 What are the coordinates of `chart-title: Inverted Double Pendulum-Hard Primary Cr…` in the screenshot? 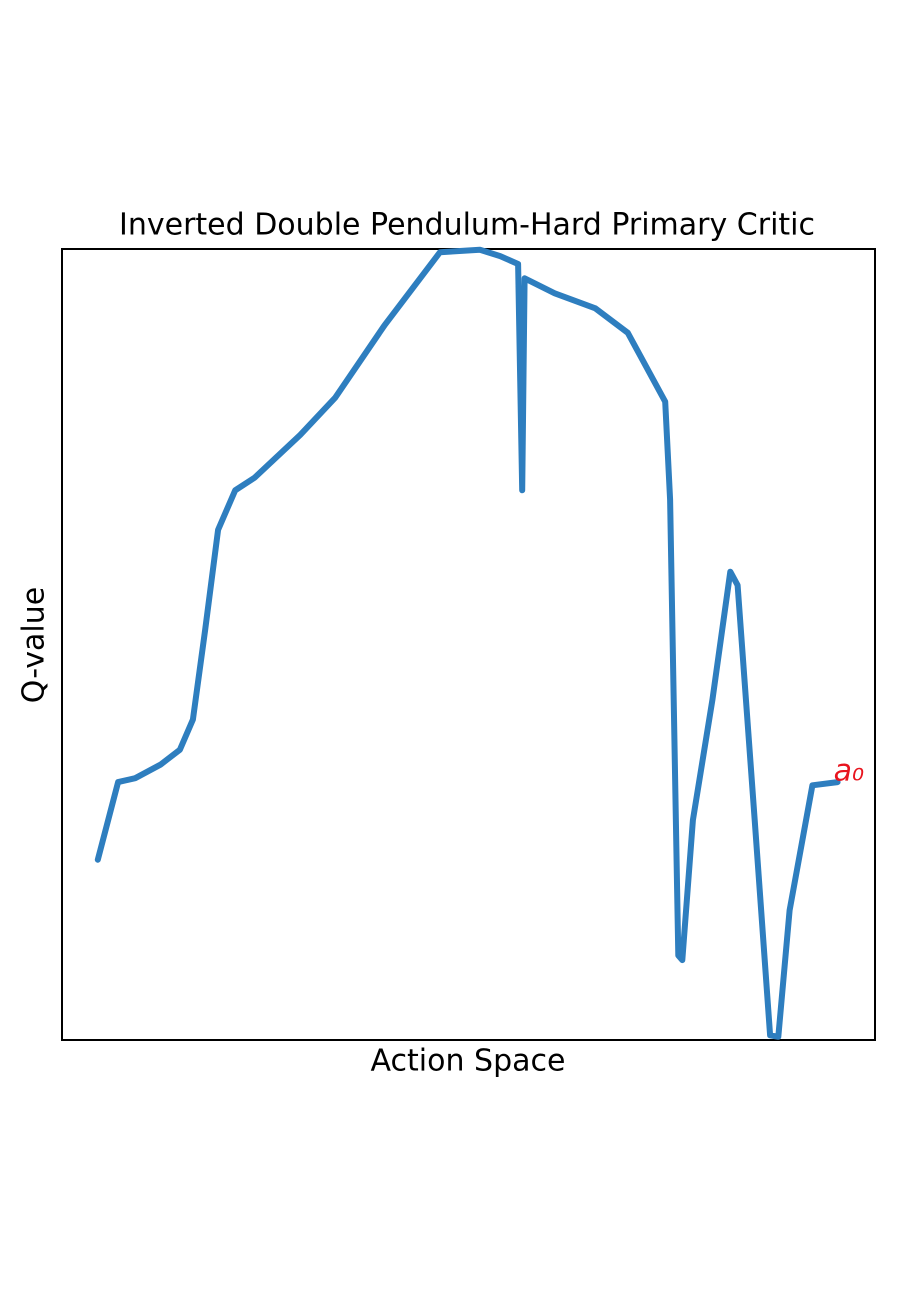 It's located at (467, 225).